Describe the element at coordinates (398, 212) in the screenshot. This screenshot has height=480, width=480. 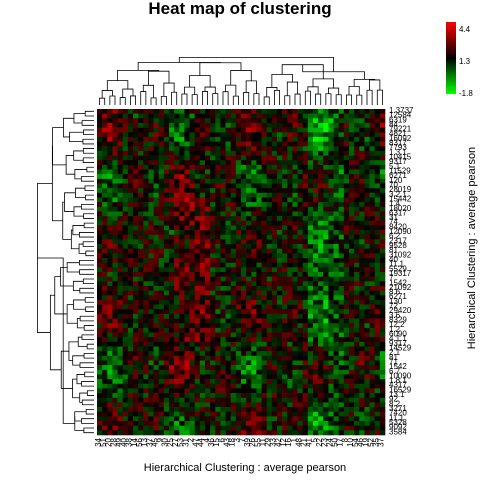
I see `row-label: 6317` at that location.